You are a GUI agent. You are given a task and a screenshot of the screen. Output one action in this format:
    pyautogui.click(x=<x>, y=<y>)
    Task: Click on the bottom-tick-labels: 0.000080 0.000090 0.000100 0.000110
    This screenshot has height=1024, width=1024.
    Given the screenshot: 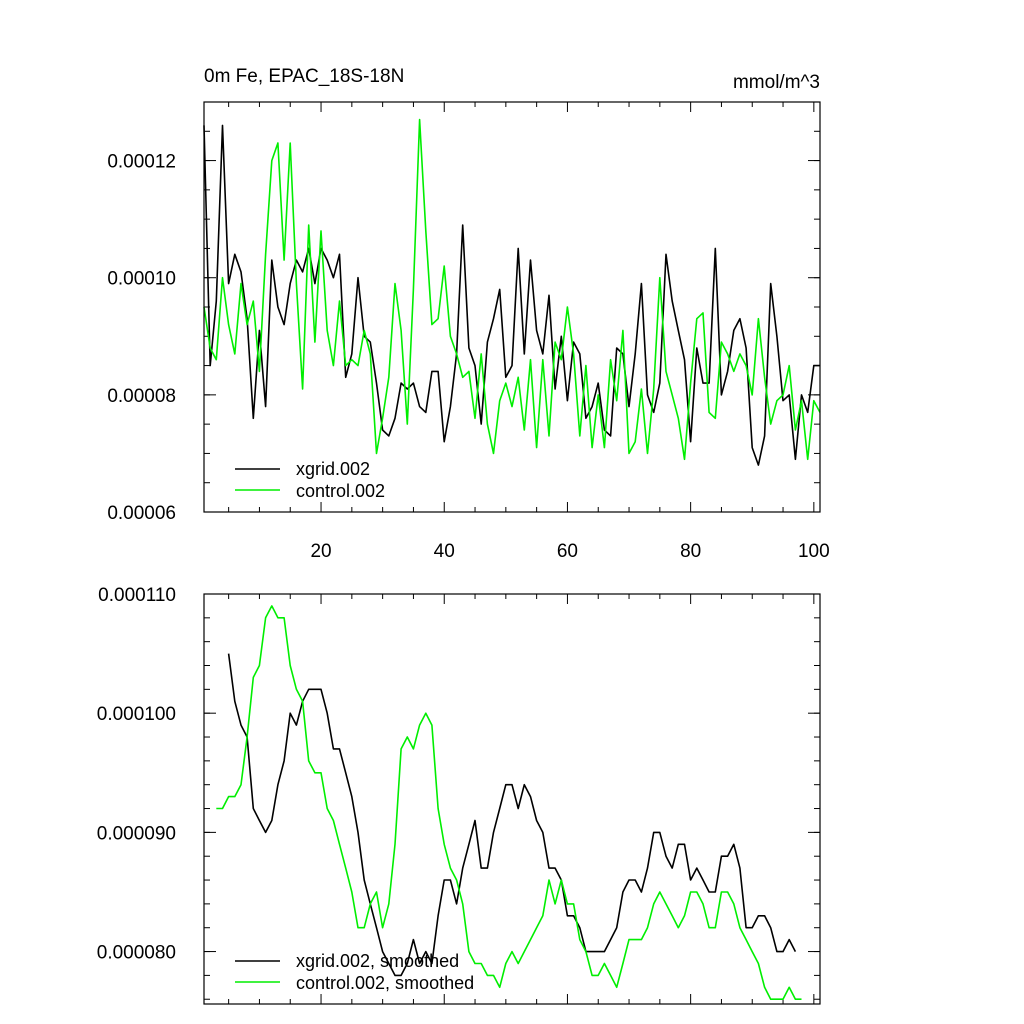 What is the action you would take?
    pyautogui.click(x=136, y=774)
    